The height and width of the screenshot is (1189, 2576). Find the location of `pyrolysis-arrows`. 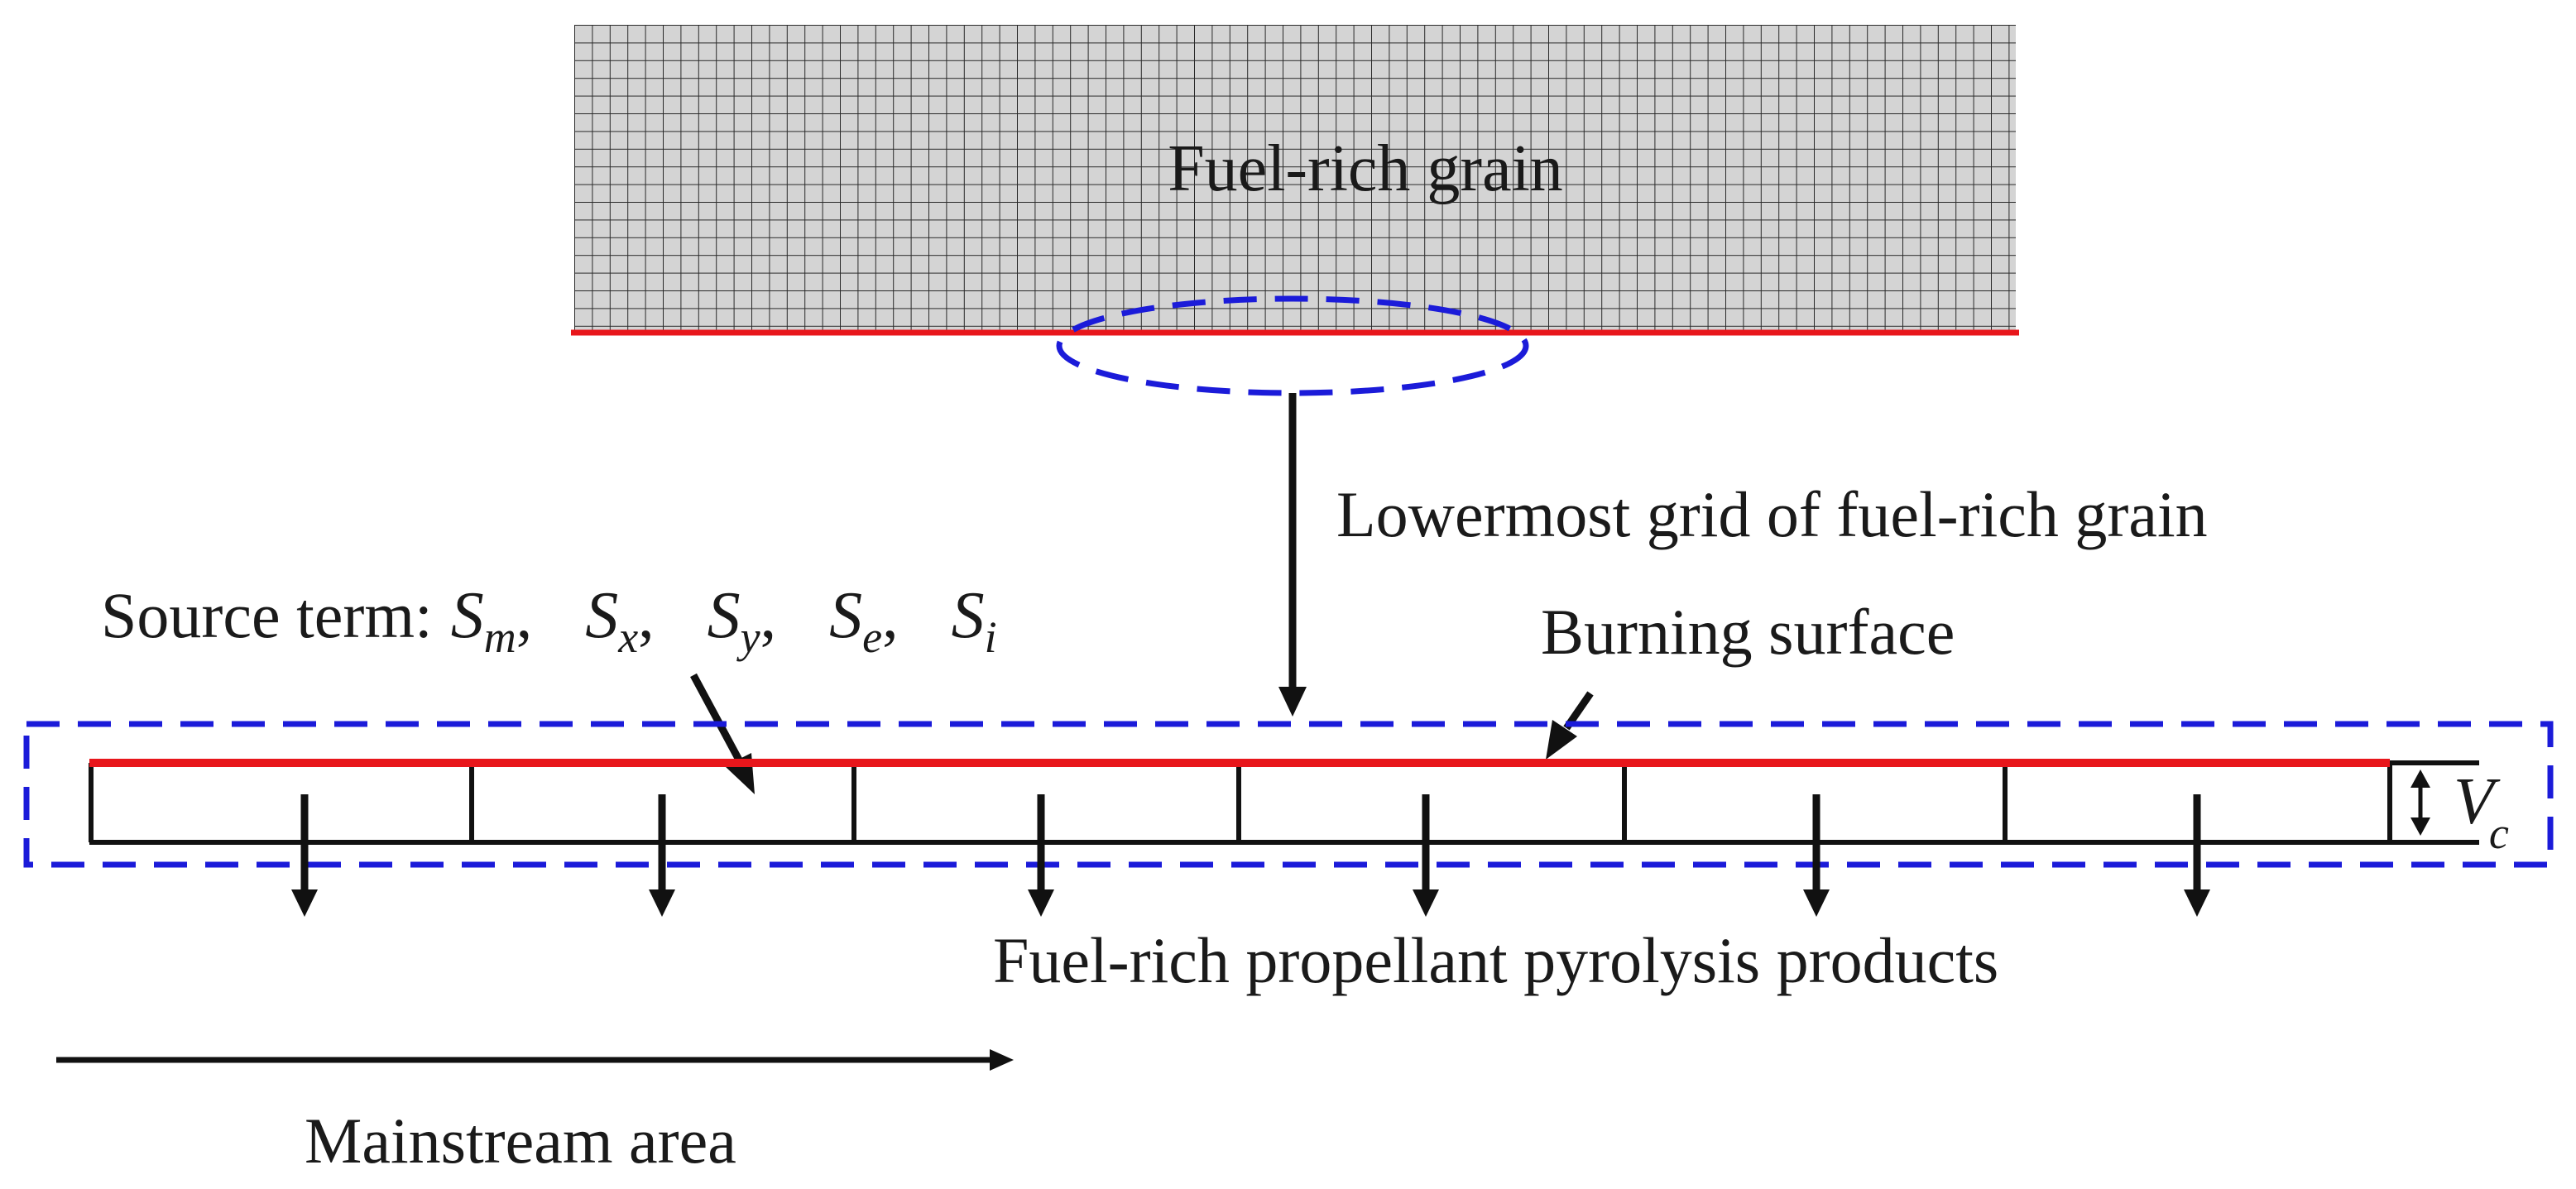

pyrolysis-arrows is located at coordinates (1251, 855).